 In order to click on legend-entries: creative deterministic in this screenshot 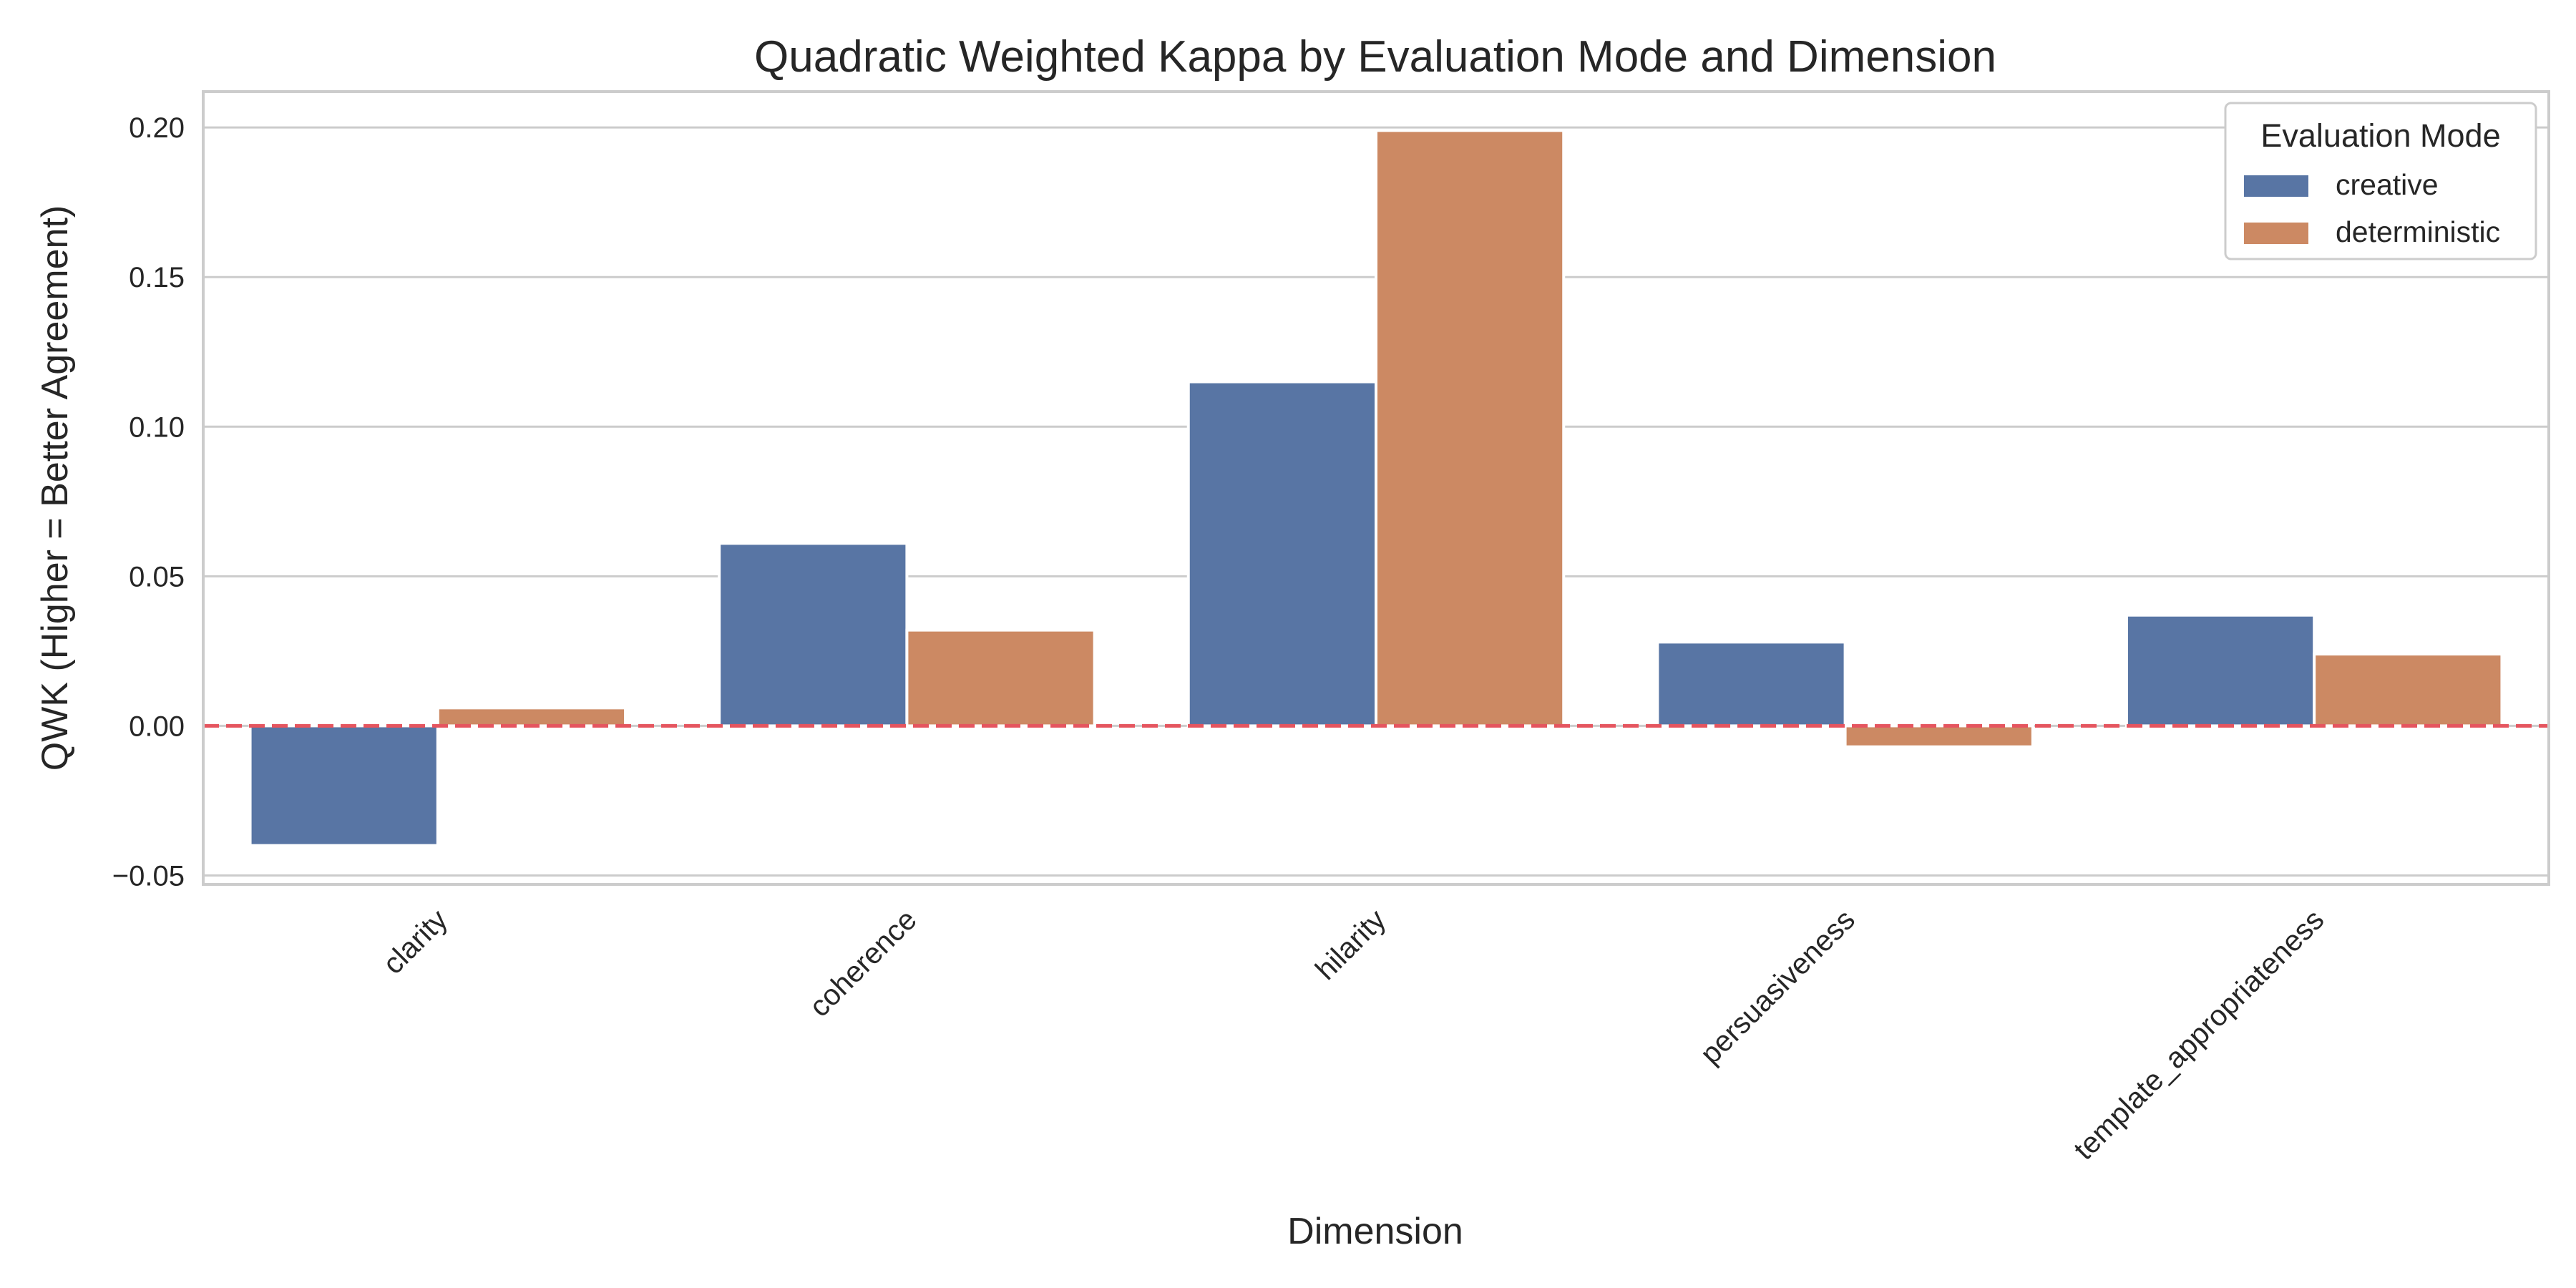, I will do `click(2372, 208)`.